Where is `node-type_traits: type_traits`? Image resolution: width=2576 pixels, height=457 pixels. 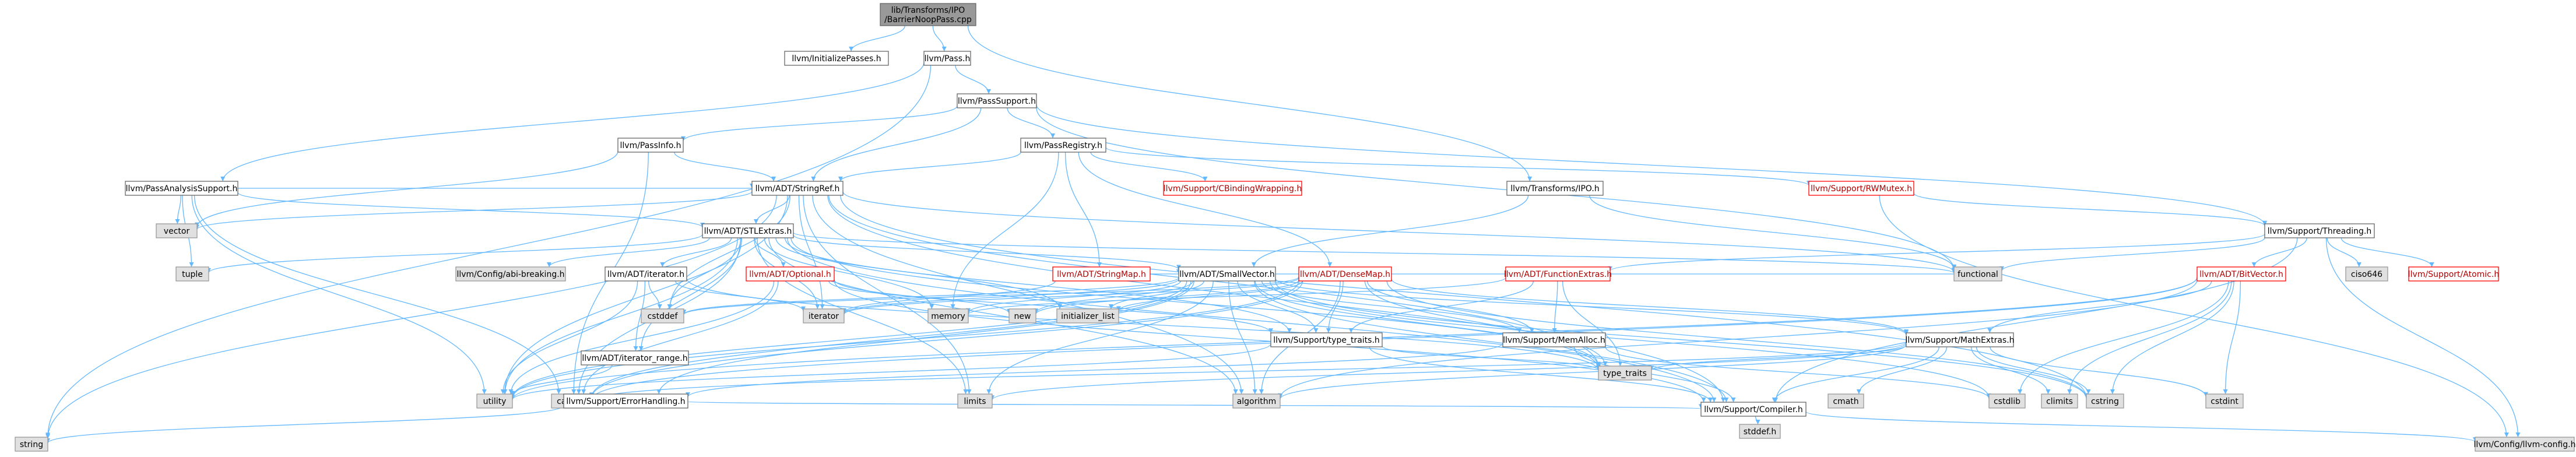 node-type_traits: type_traits is located at coordinates (1625, 373).